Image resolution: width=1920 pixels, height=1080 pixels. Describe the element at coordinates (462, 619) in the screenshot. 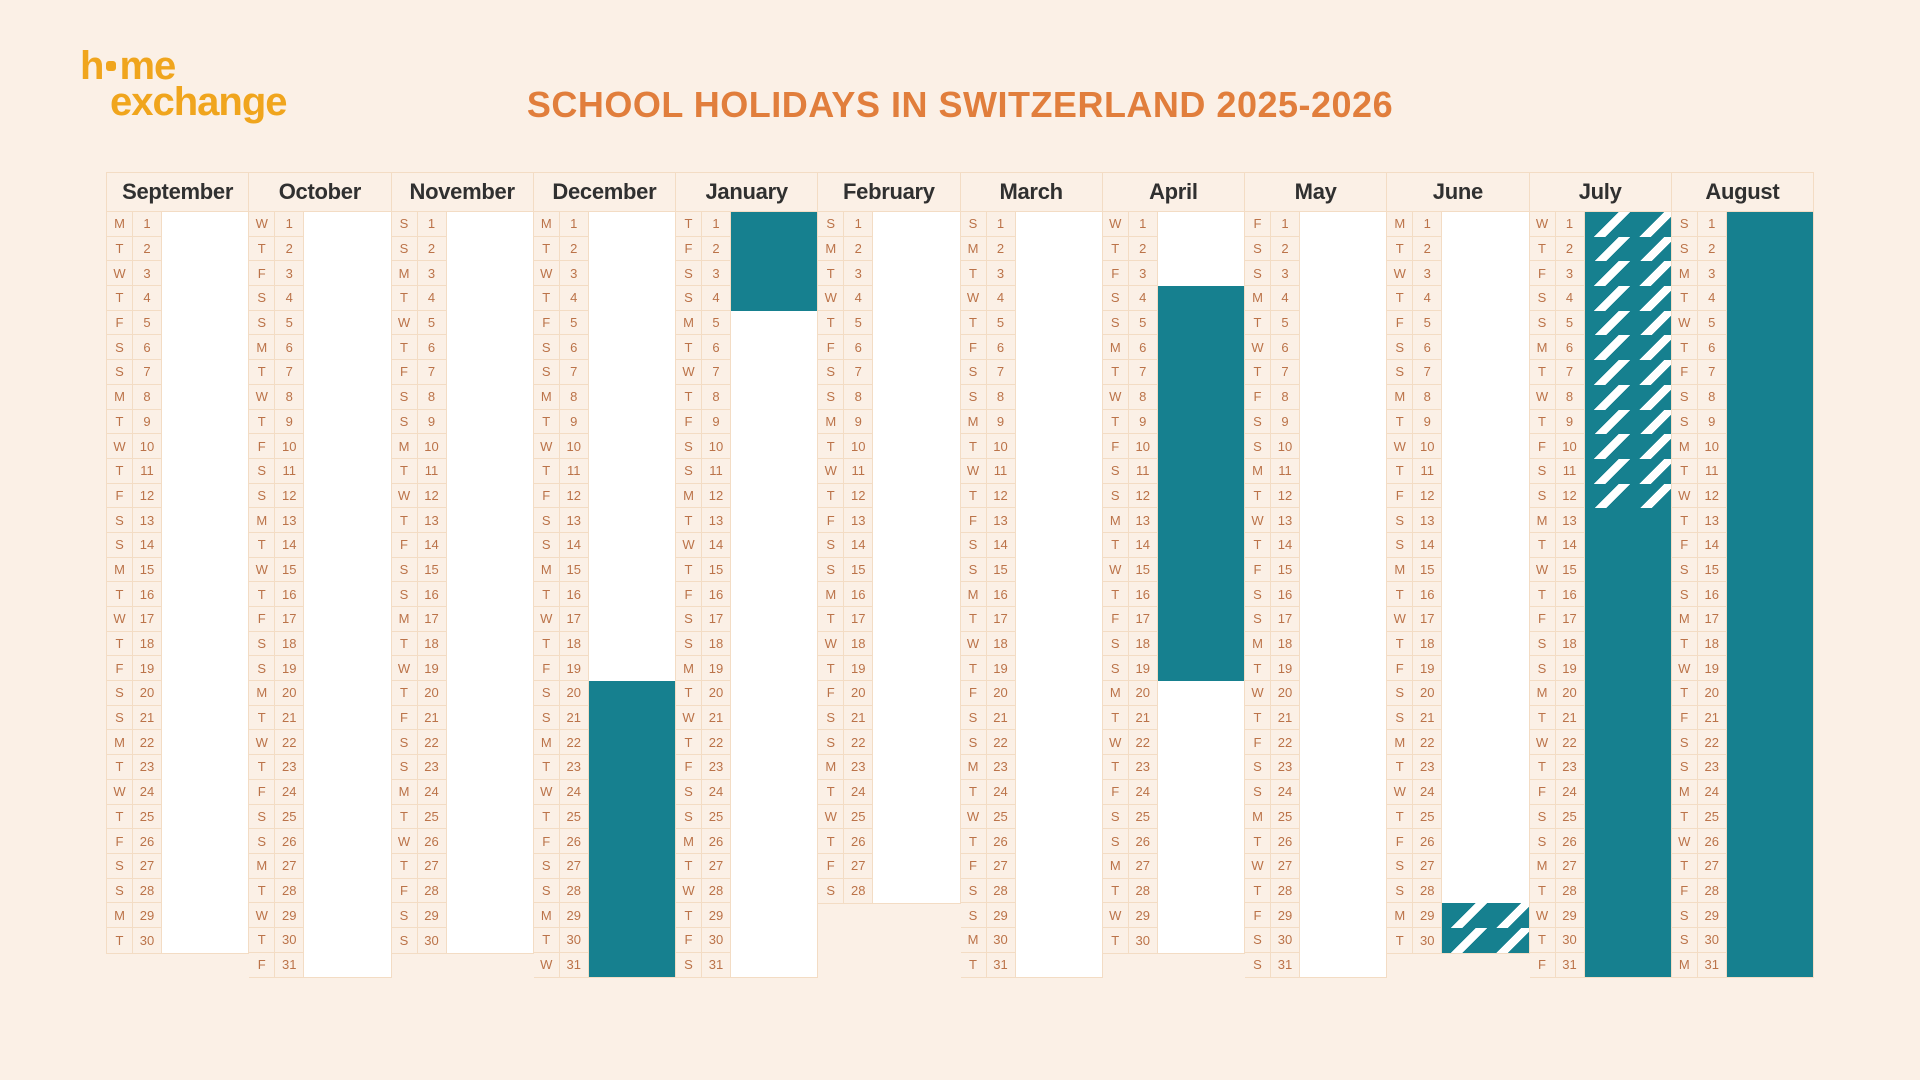

I see `day-row: M 17` at that location.